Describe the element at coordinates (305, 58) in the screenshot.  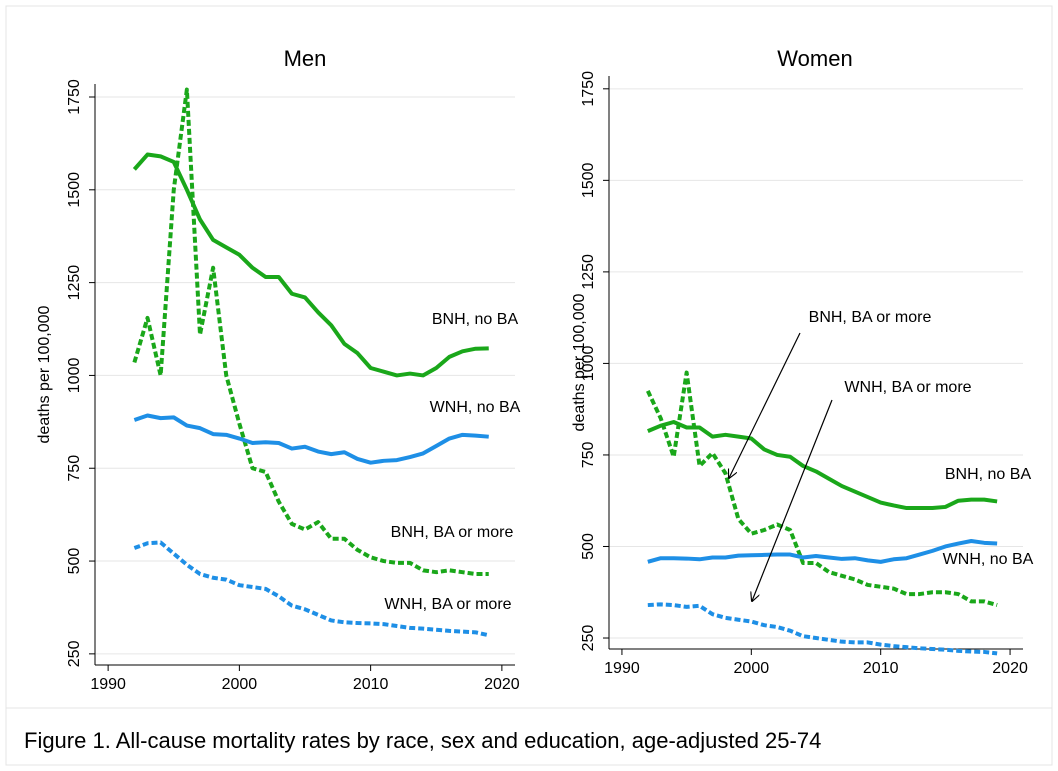
I see `panel-title: Men` at that location.